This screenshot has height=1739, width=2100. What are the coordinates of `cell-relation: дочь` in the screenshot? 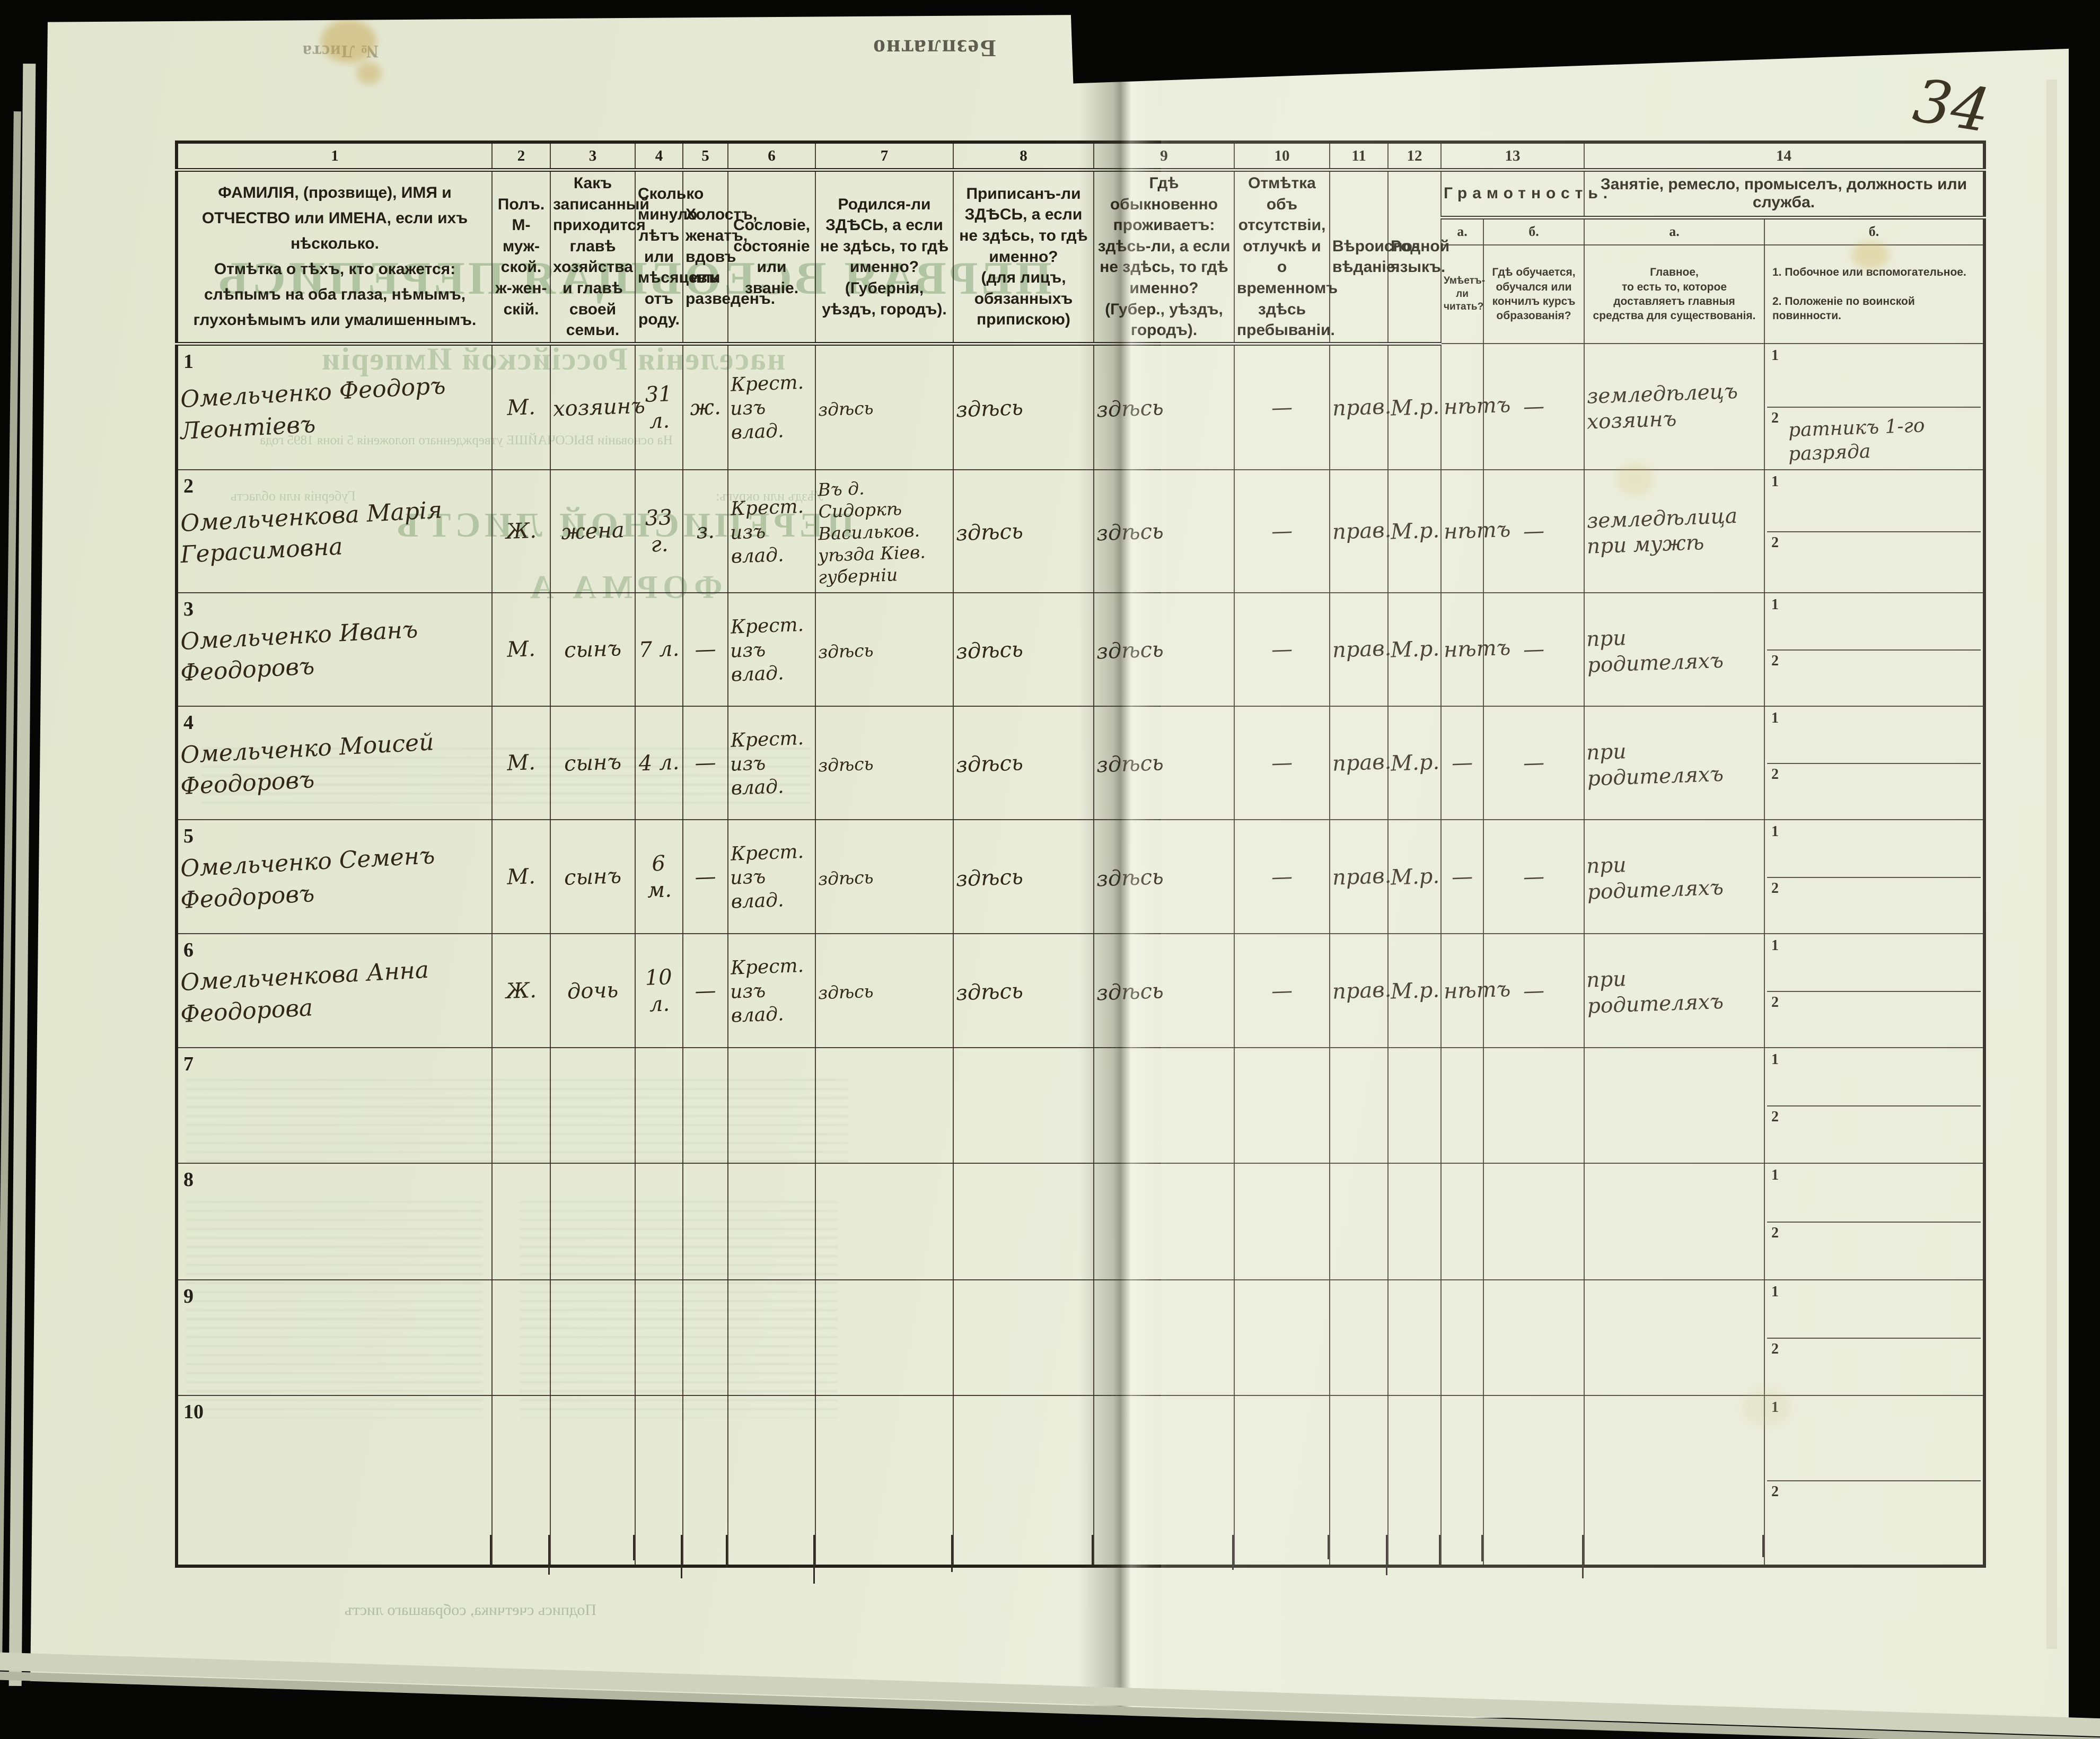 It's located at (593, 991).